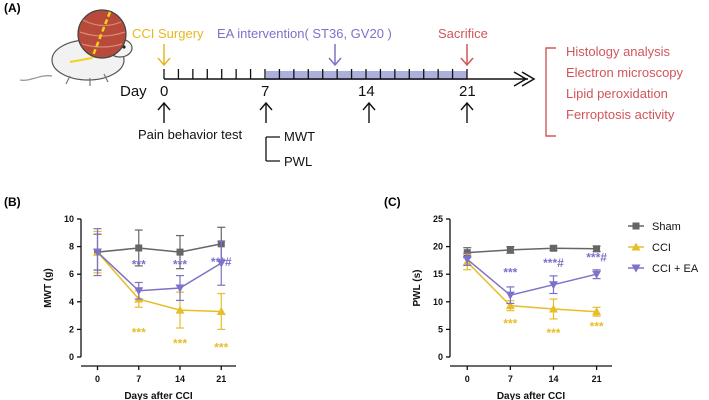 The width and height of the screenshot is (709, 400). What do you see at coordinates (71, 274) in the screenshot?
I see `y-tick-label: 6` at bounding box center [71, 274].